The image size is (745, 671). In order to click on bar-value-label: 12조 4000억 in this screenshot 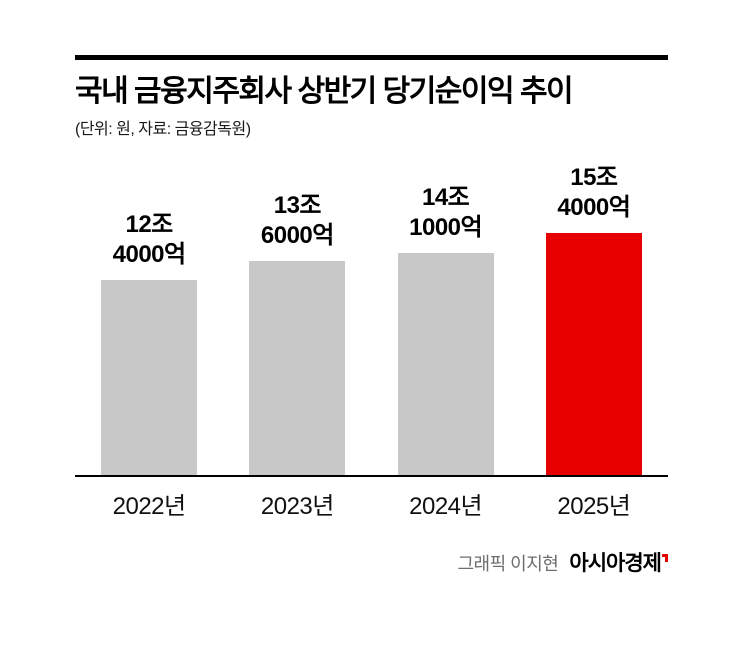, I will do `click(149, 239)`.